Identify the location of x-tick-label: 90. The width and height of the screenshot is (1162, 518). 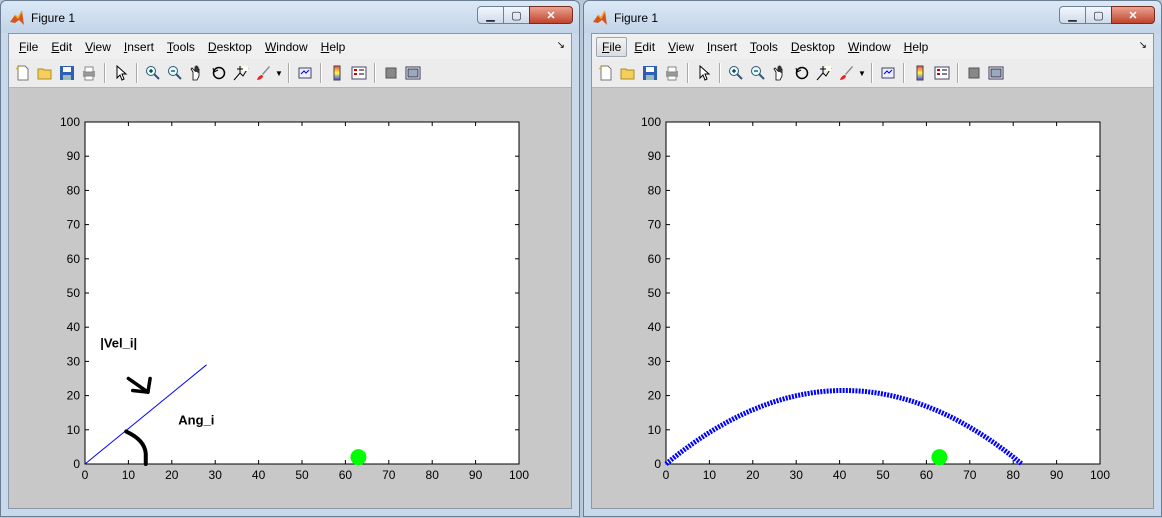
(476, 475).